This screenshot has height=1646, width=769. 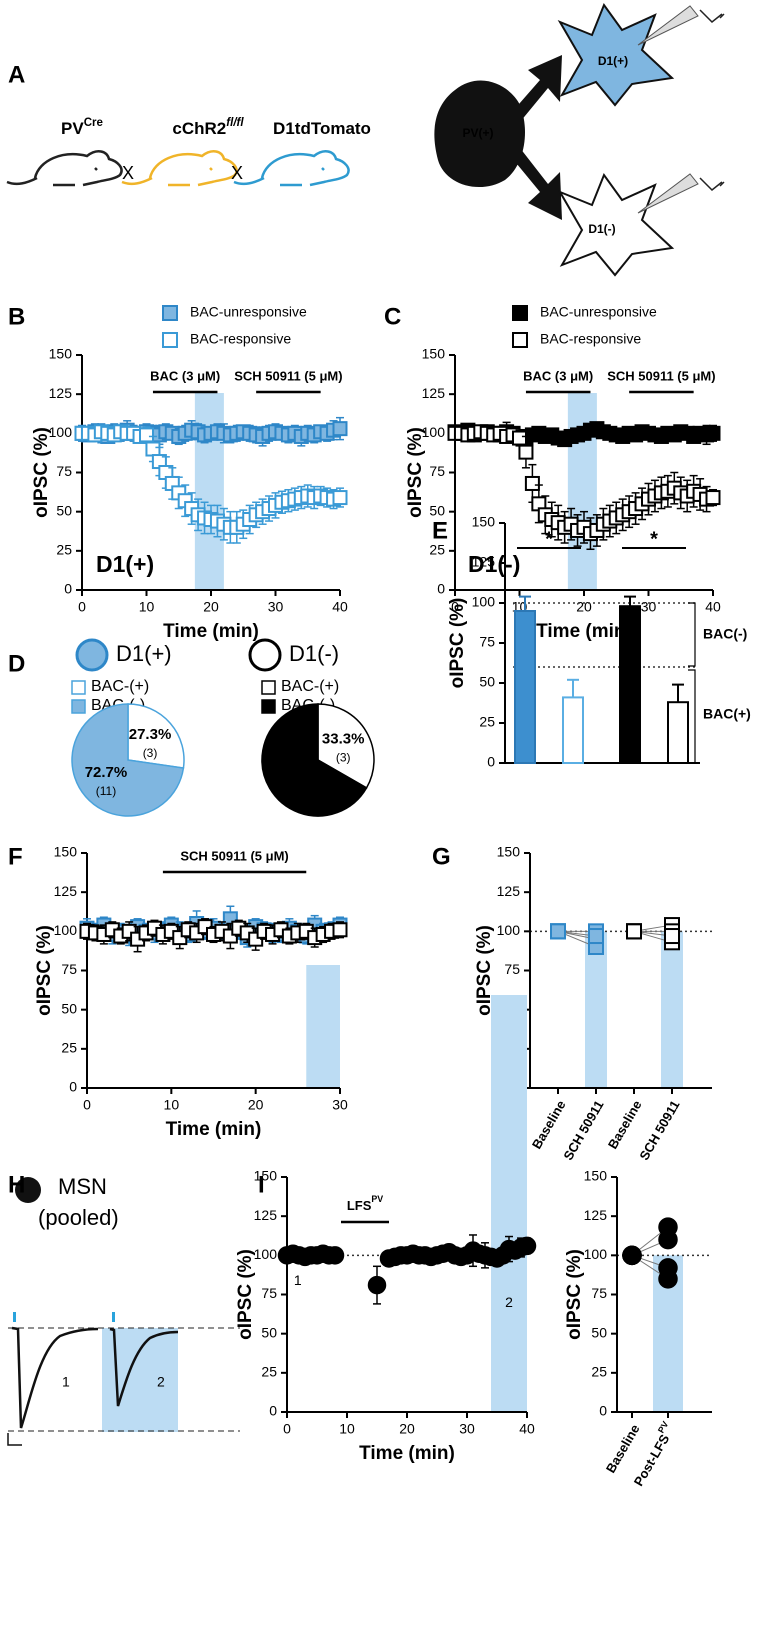 I want to click on cell-label: D1(+), so click(x=613, y=61).